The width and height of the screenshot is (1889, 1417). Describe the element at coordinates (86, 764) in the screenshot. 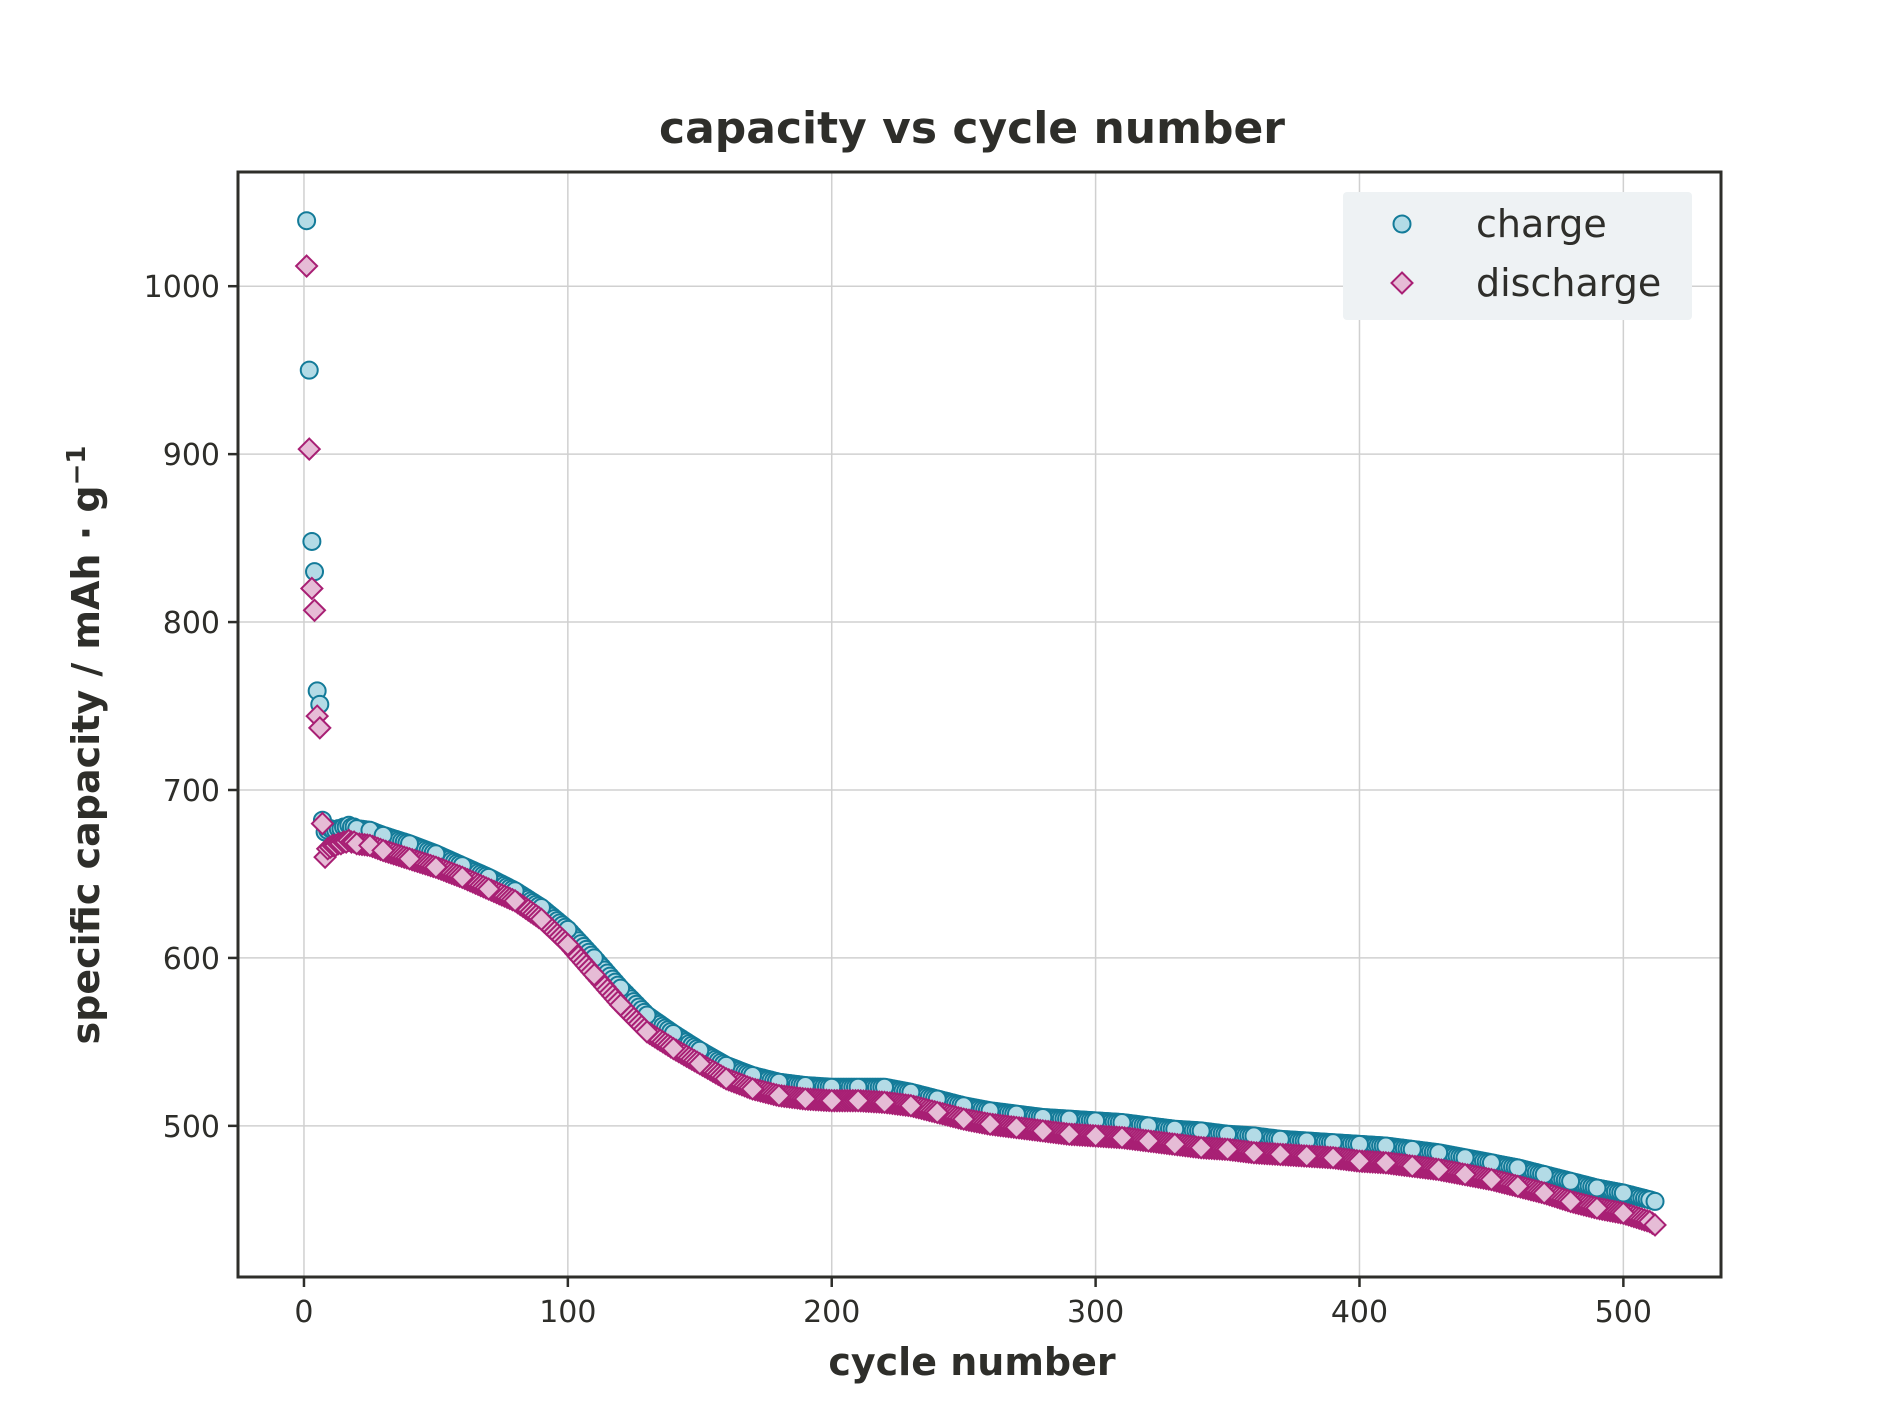

I see `y-axis-label-text: specific capacity / mAh · g` at that location.